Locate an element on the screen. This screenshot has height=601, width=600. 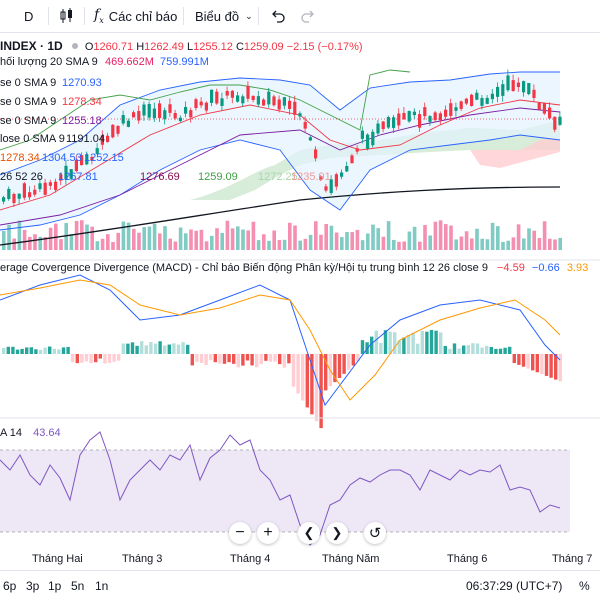
rsi-title: A 14 is located at coordinates (11, 433).